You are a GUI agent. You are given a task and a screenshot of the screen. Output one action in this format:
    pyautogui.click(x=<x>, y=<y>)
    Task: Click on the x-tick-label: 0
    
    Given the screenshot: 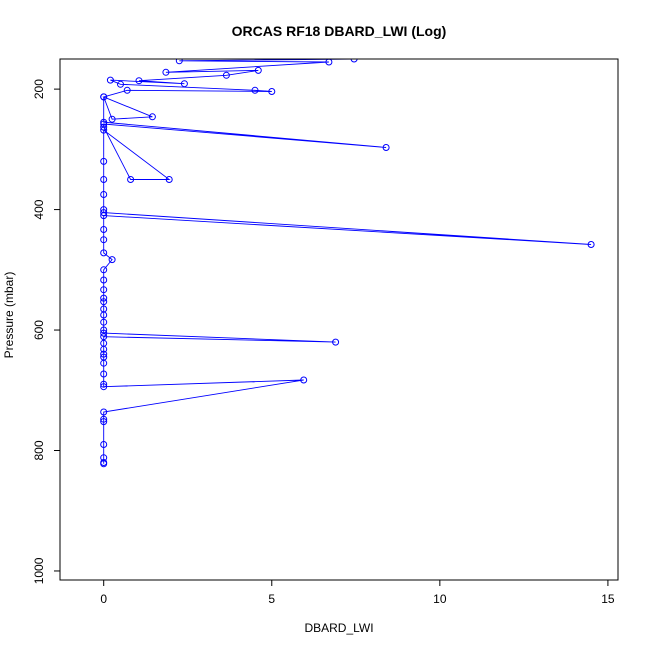 What is the action you would take?
    pyautogui.click(x=103, y=599)
    